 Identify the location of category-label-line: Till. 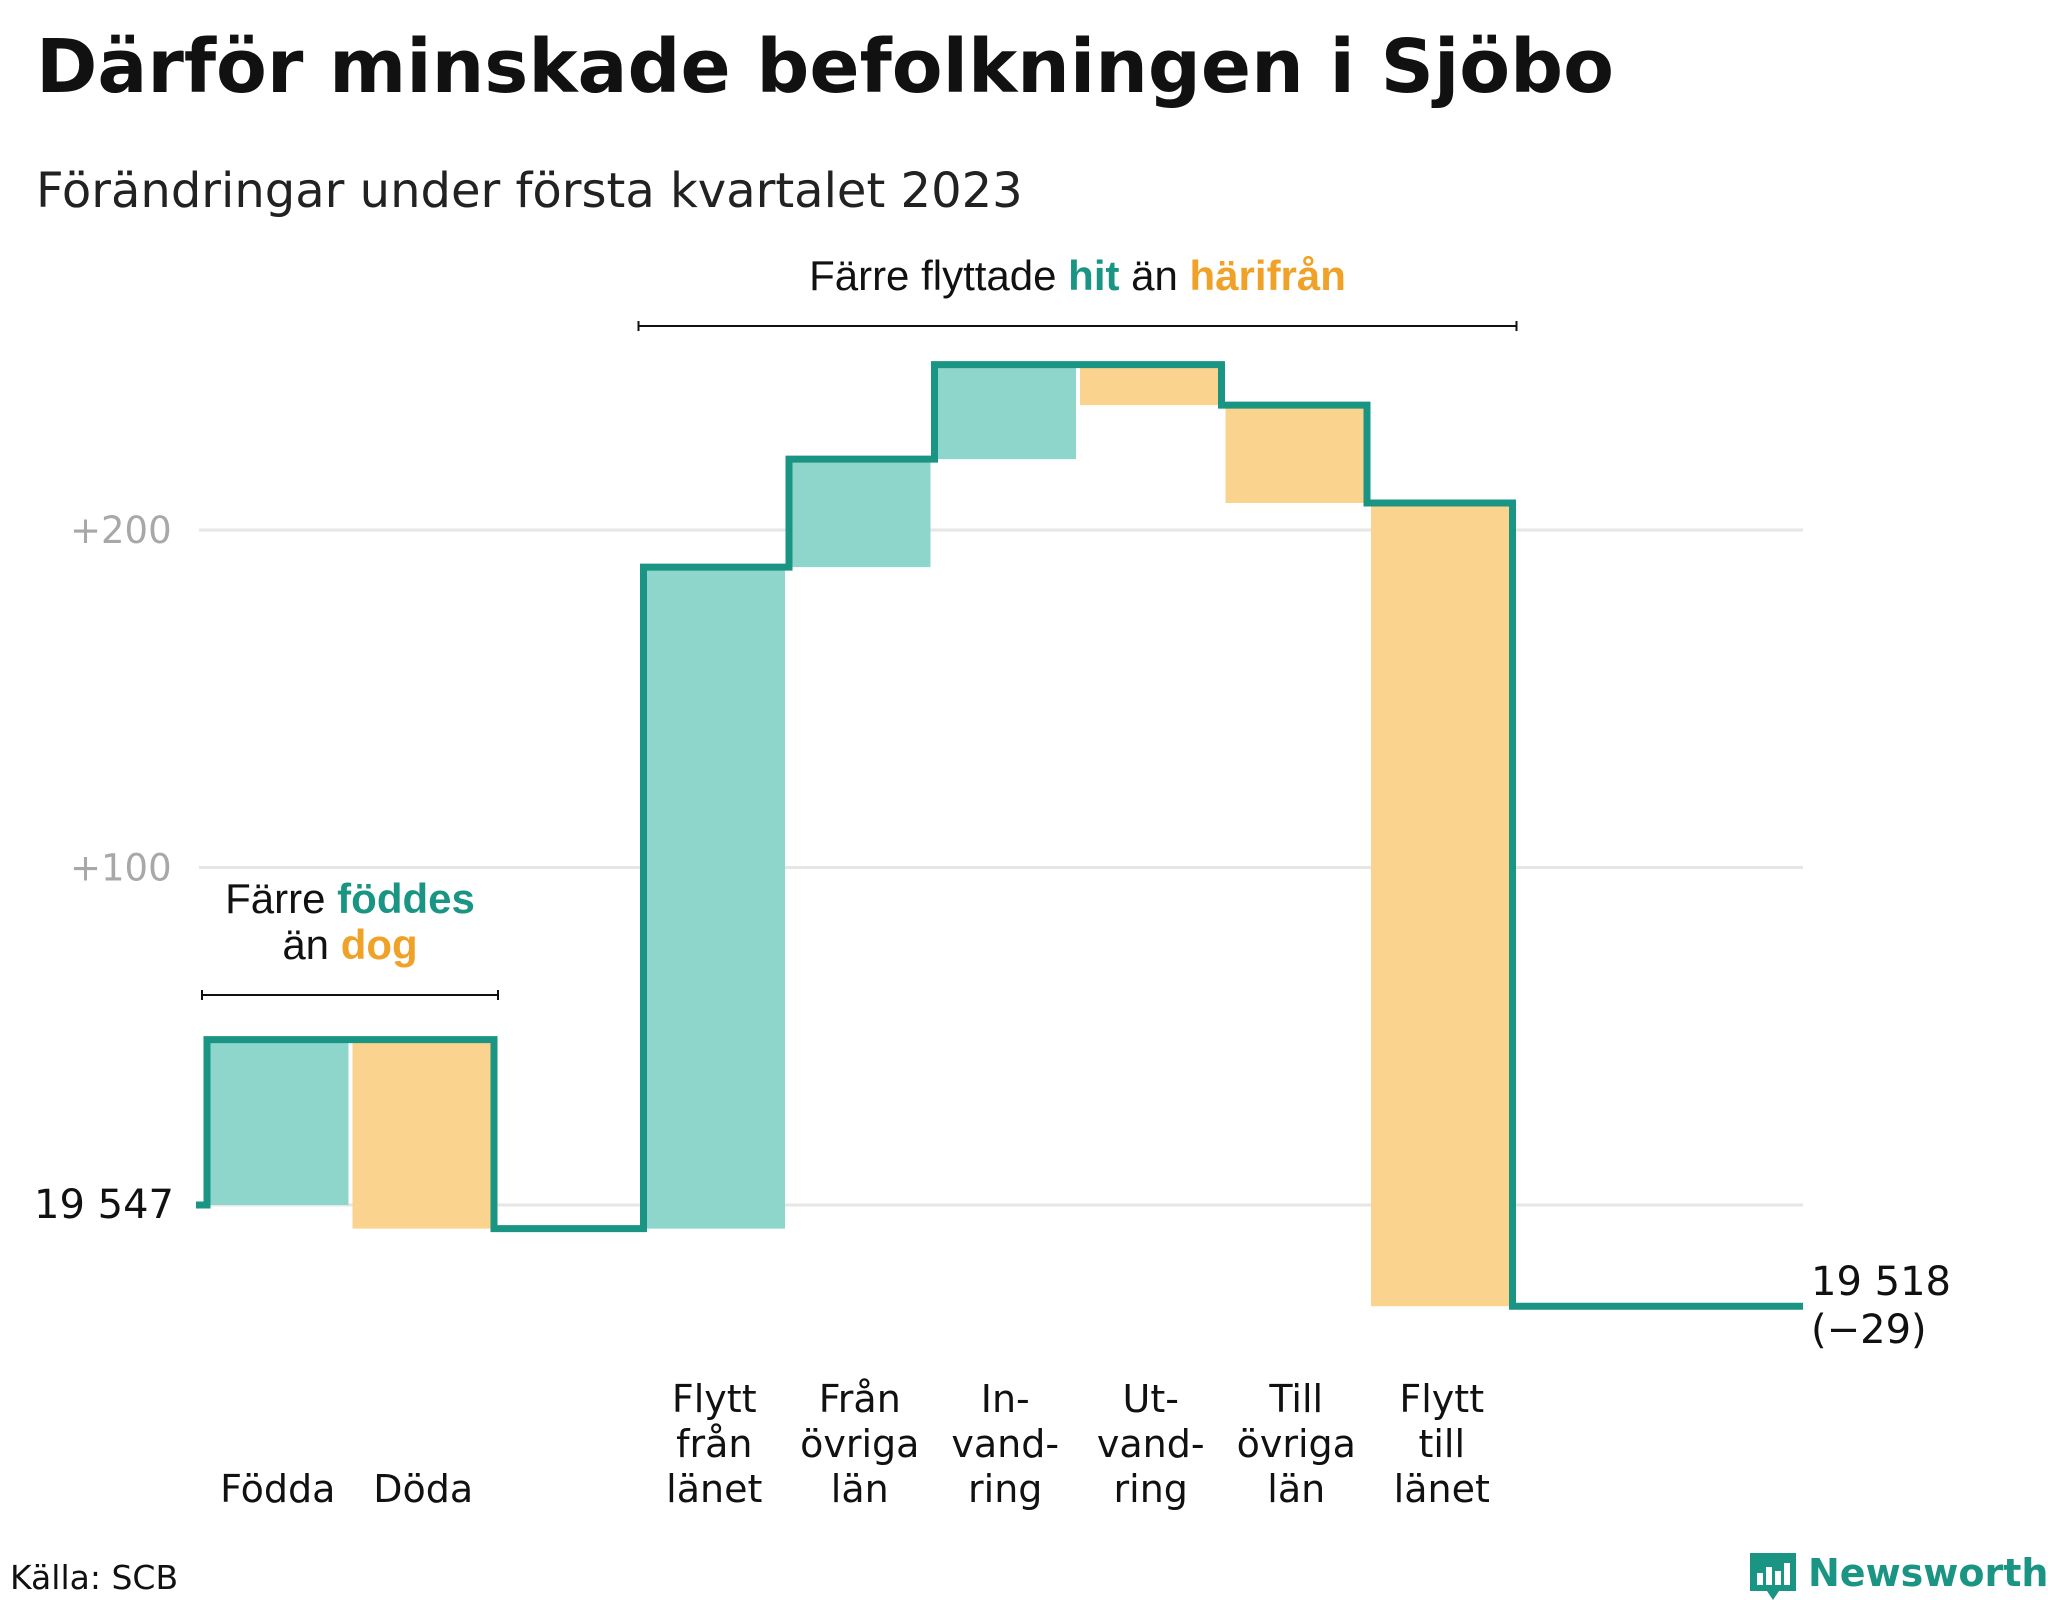
(1295, 1399).